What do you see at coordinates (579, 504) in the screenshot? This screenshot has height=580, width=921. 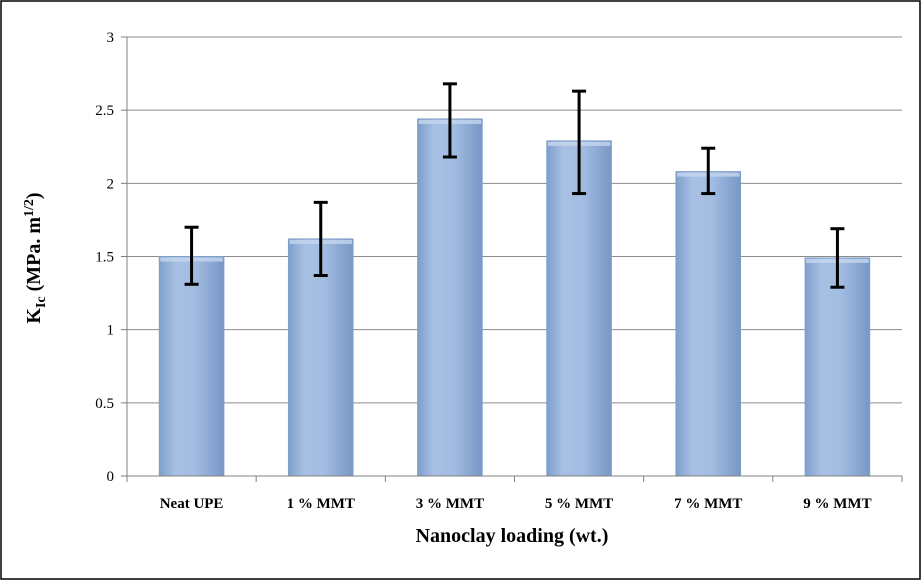 I see `x-tick-label: 5 % MMT` at bounding box center [579, 504].